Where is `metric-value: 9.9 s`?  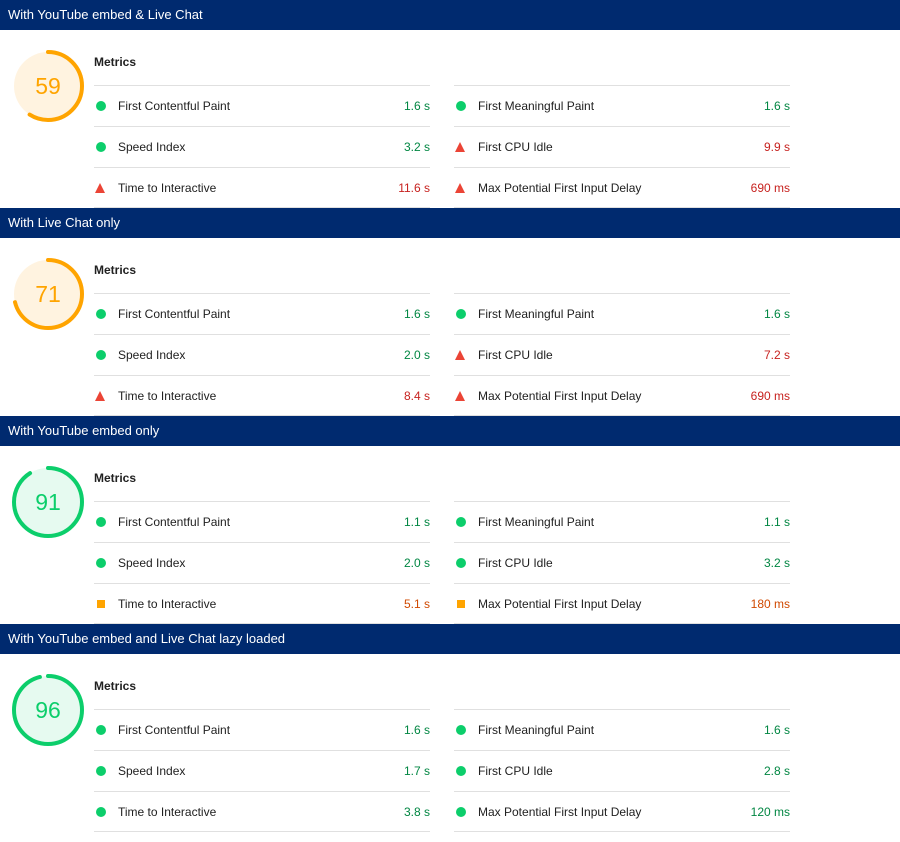 metric-value: 9.9 s is located at coordinates (776, 147).